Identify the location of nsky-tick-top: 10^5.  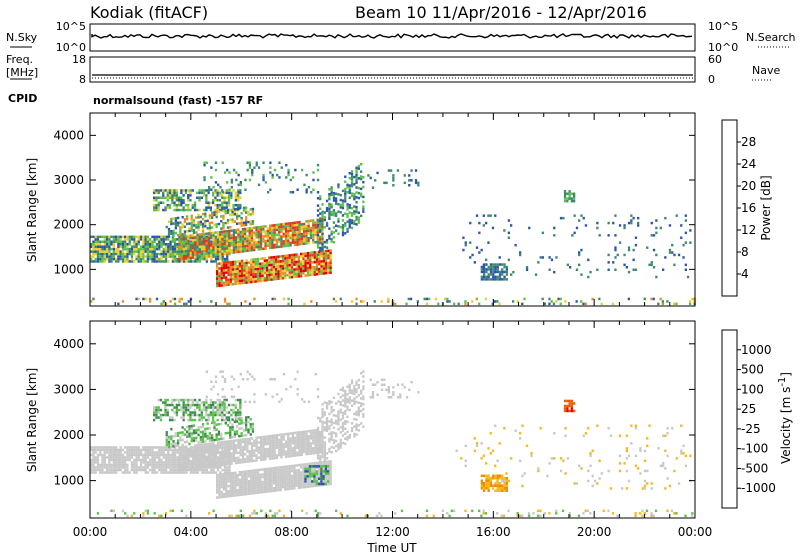
(71, 26).